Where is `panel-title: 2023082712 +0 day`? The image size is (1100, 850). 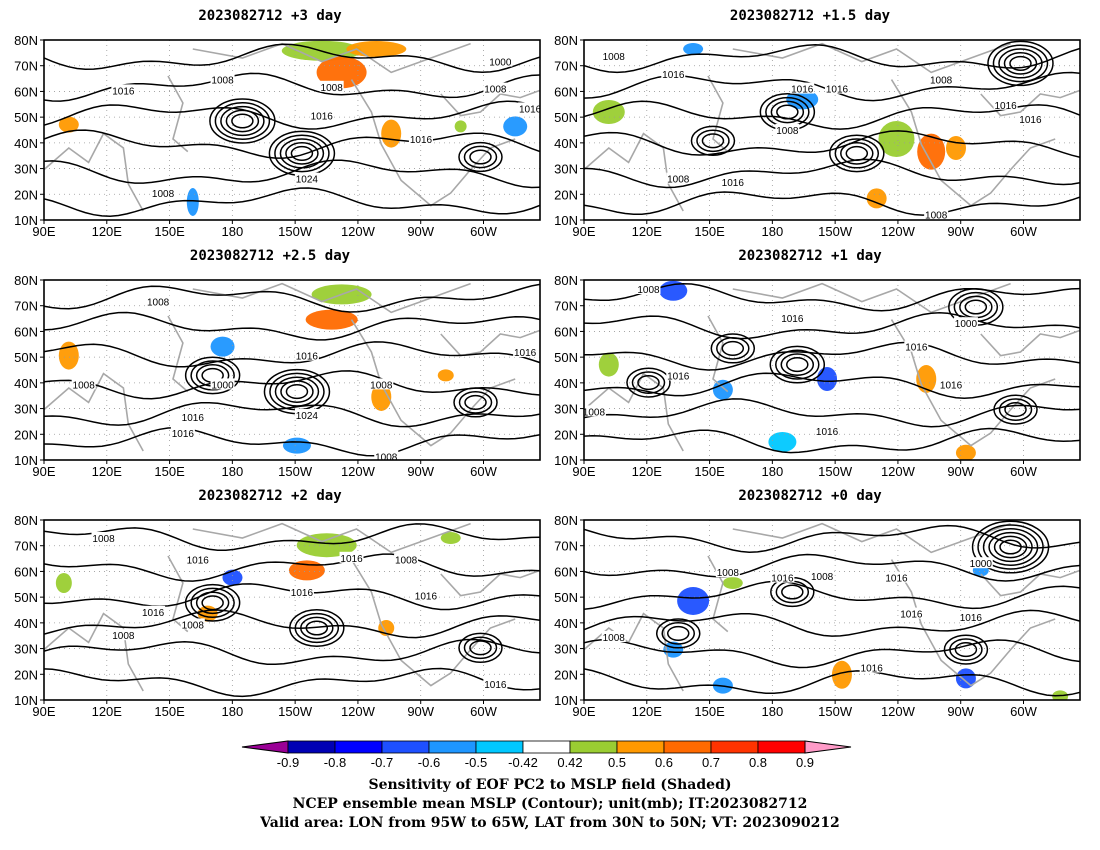
panel-title: 2023082712 +0 day is located at coordinates (810, 496).